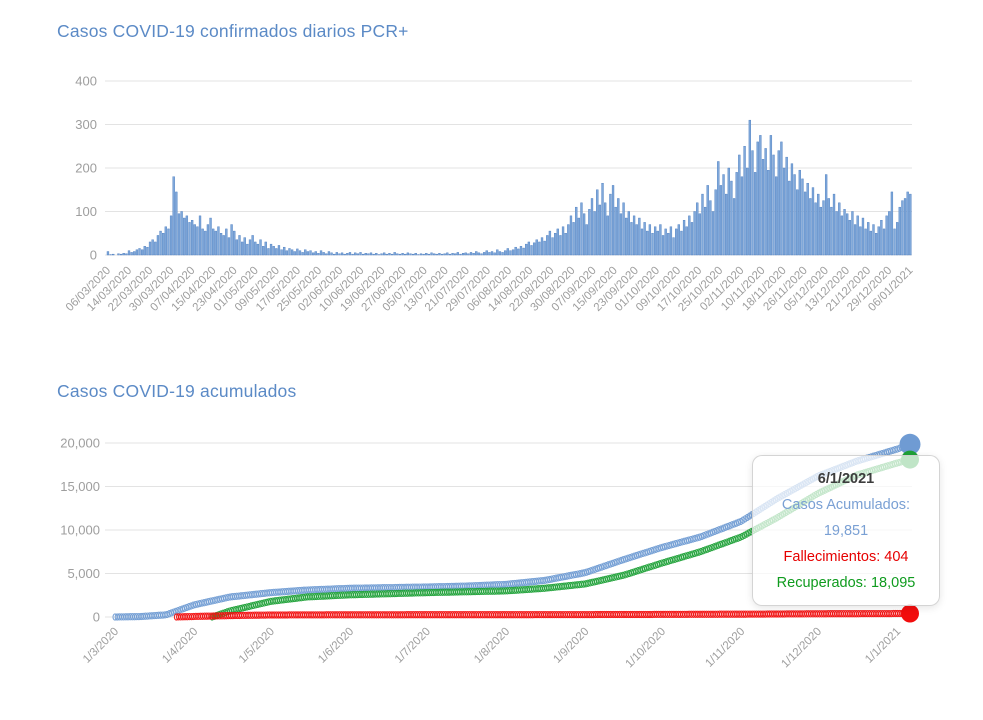  I want to click on svg-text: 5,000, so click(83, 573).